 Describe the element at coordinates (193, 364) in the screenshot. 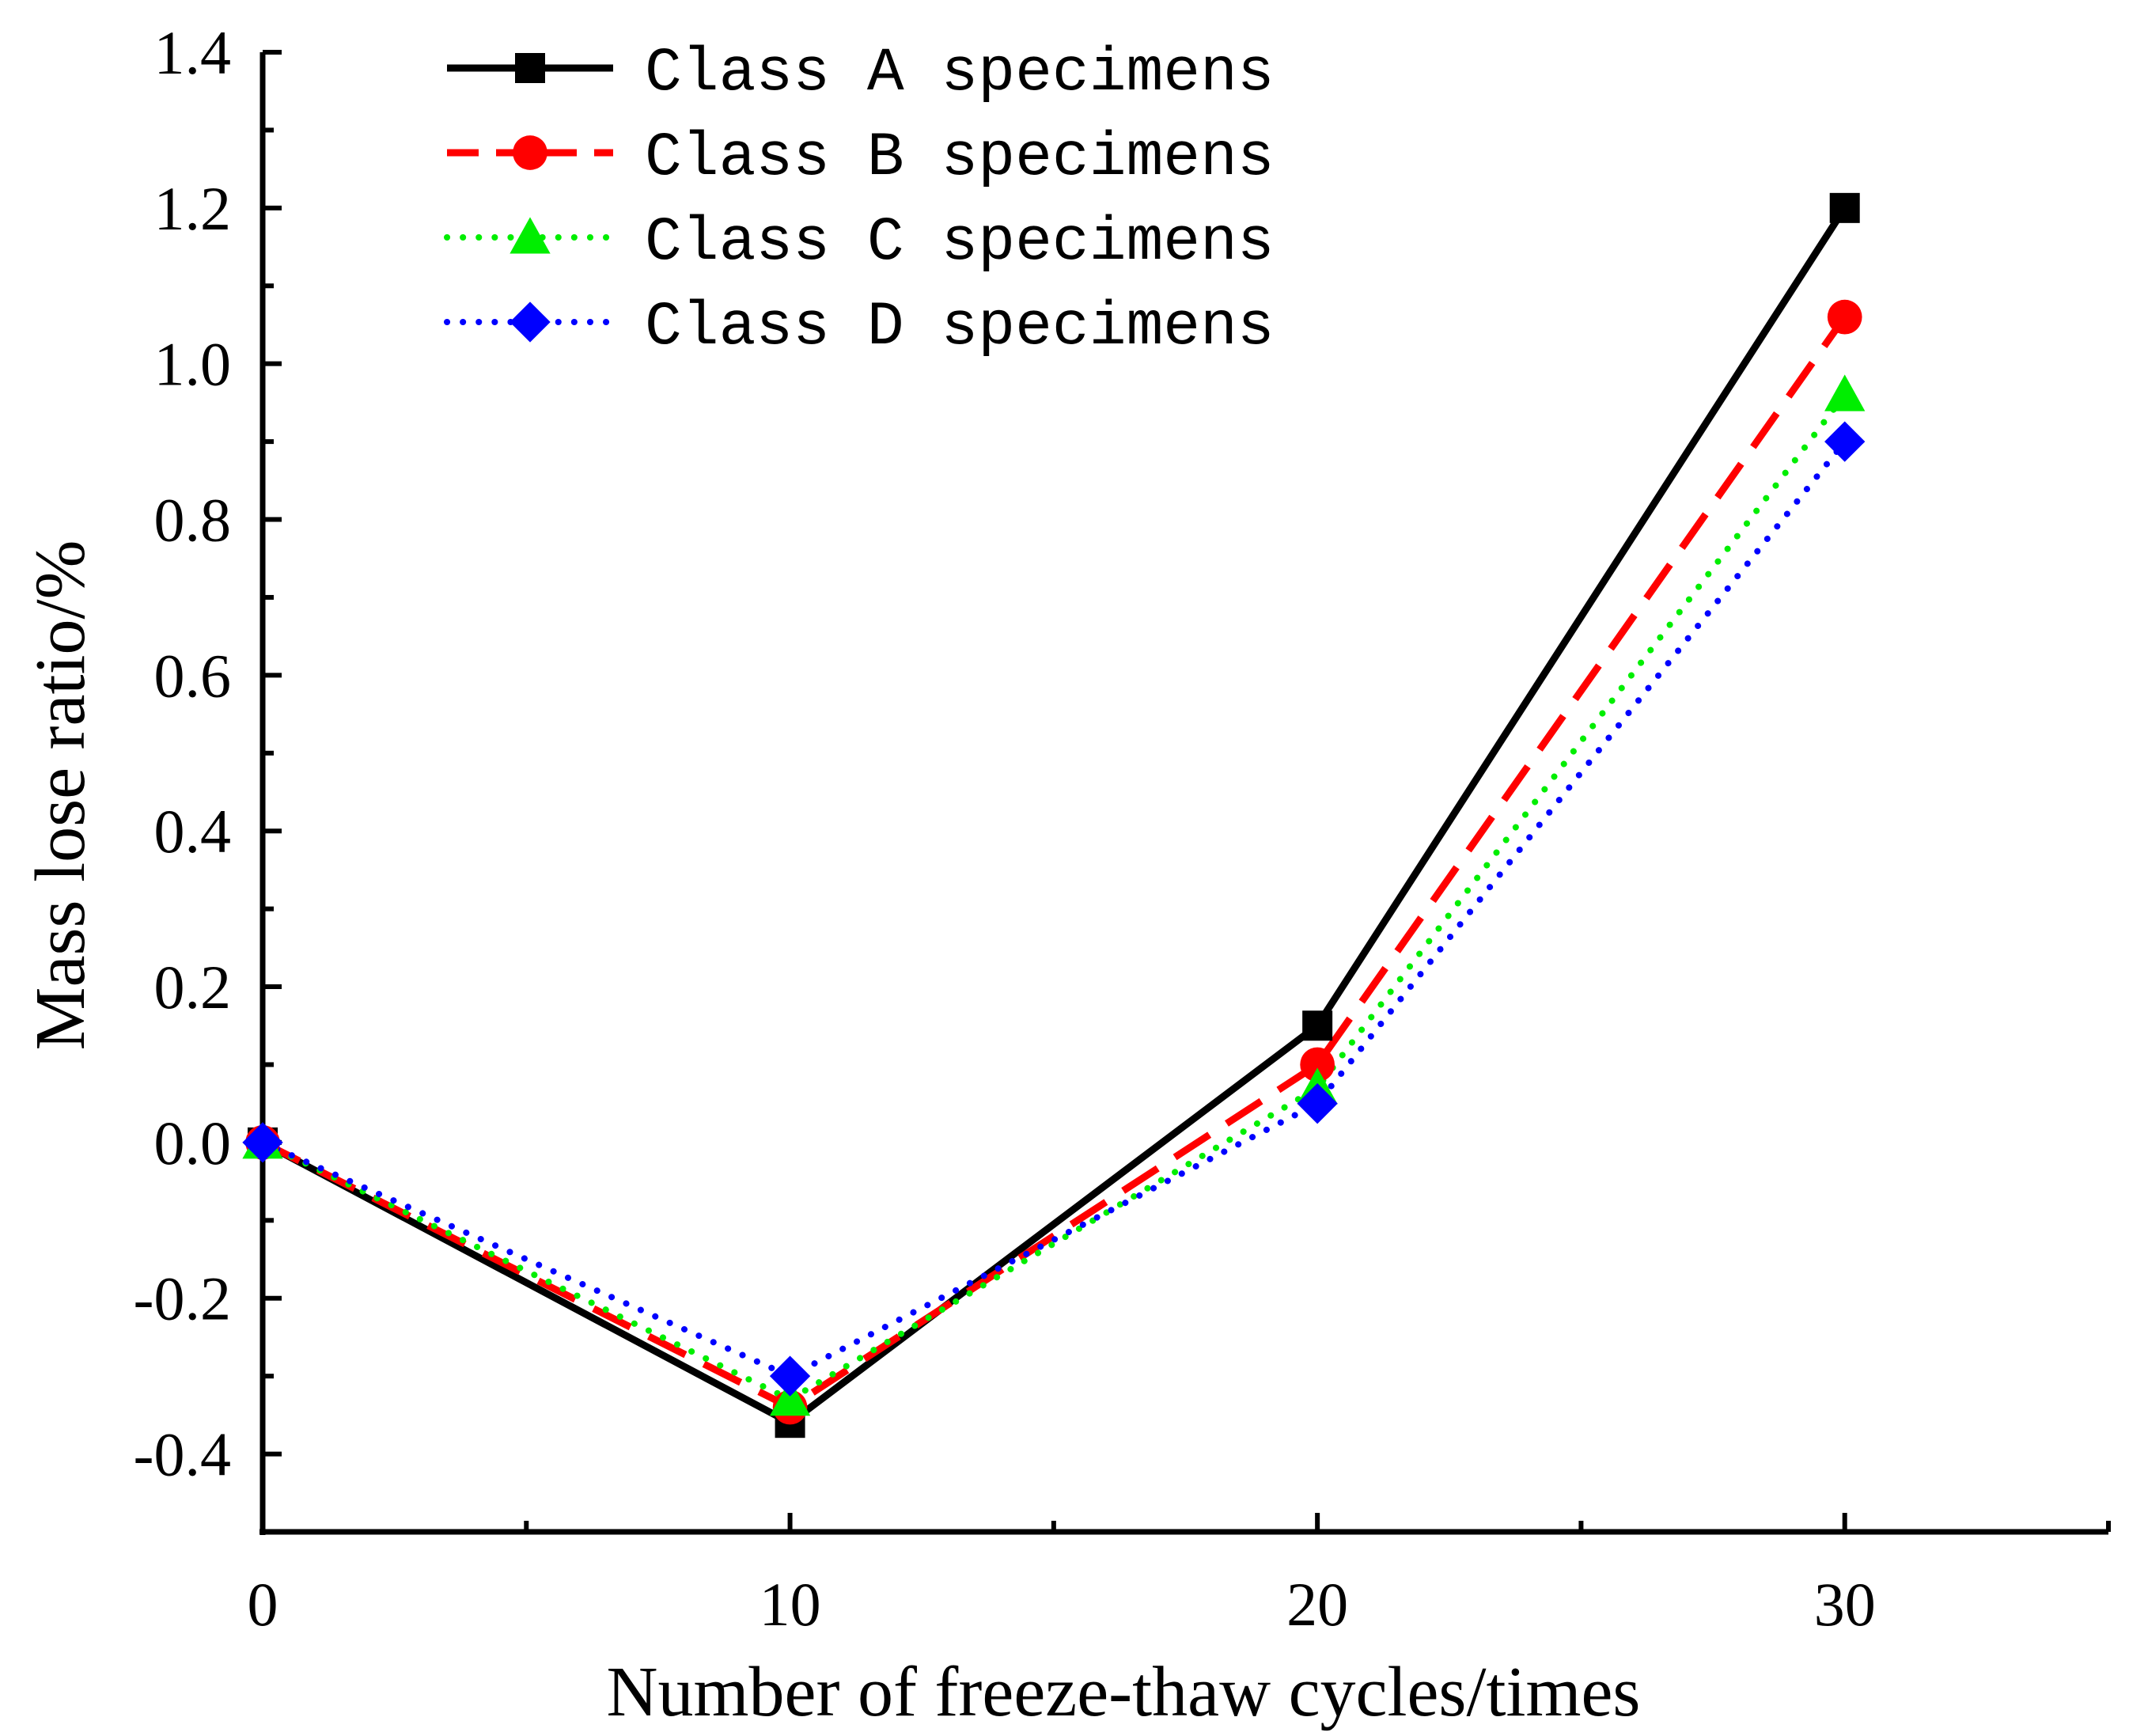

I see `y-tick-label: 1.0` at that location.